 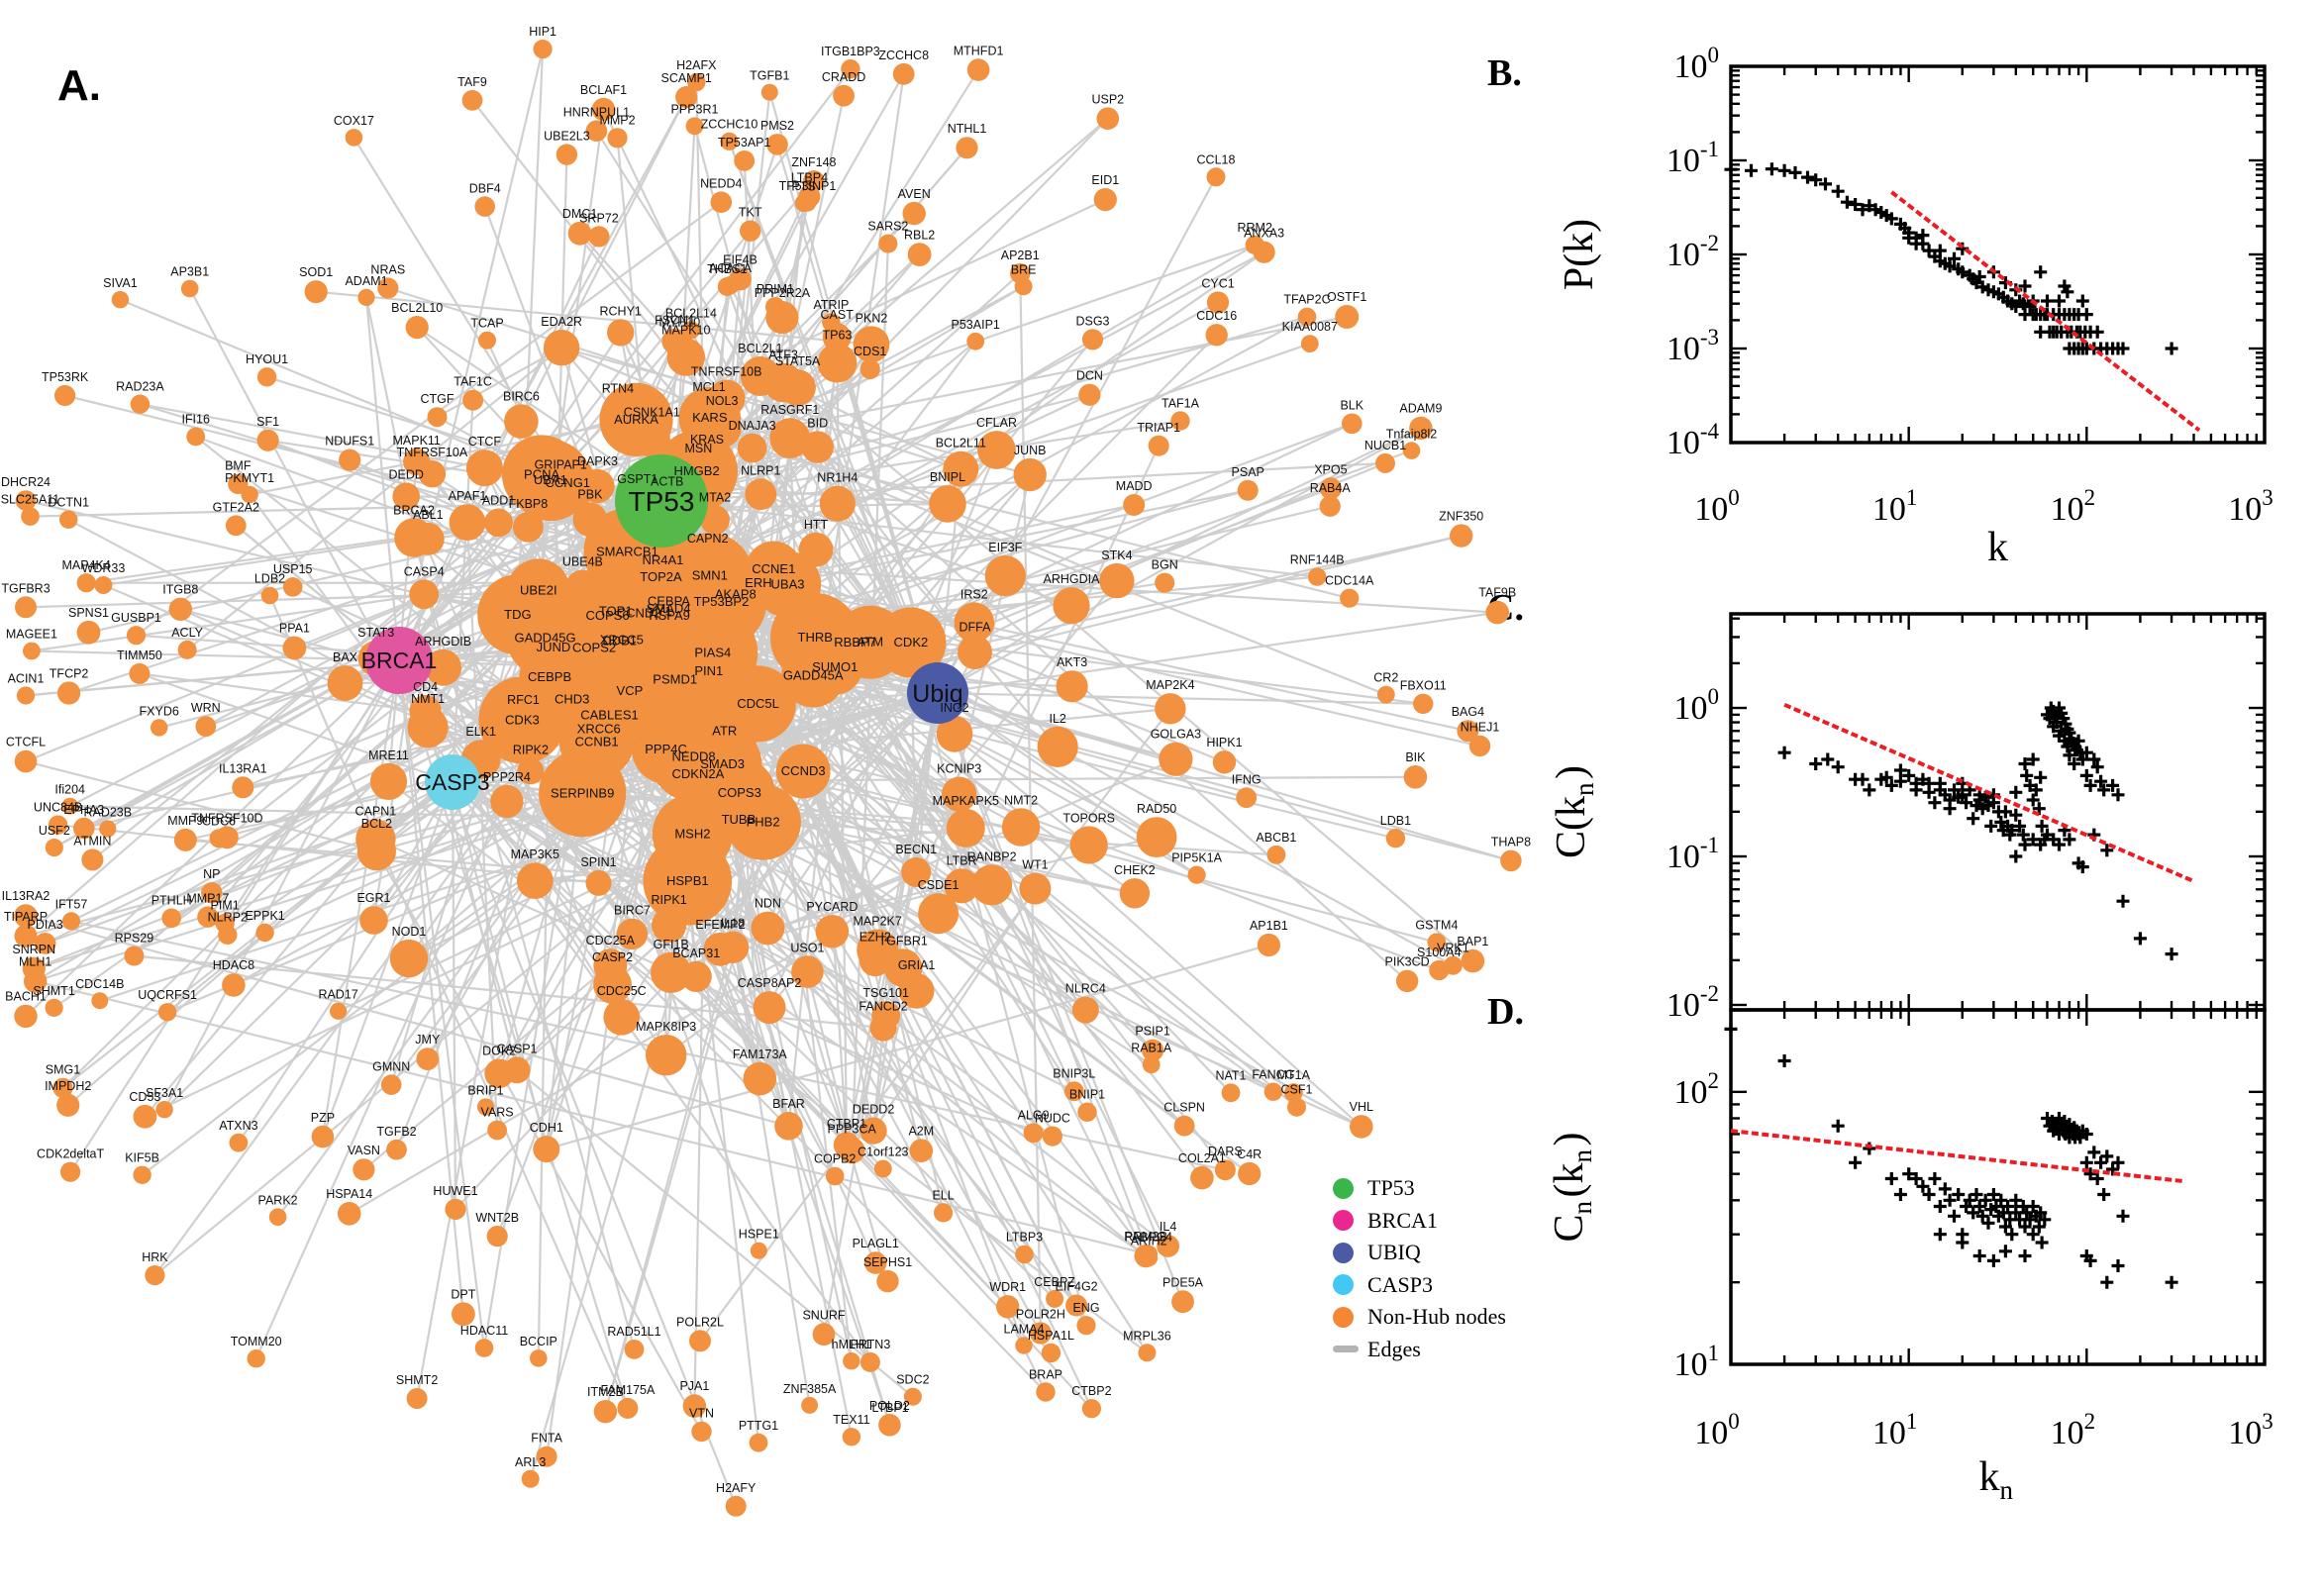 I want to click on svg-text: BCL2L1, so click(x=760, y=348).